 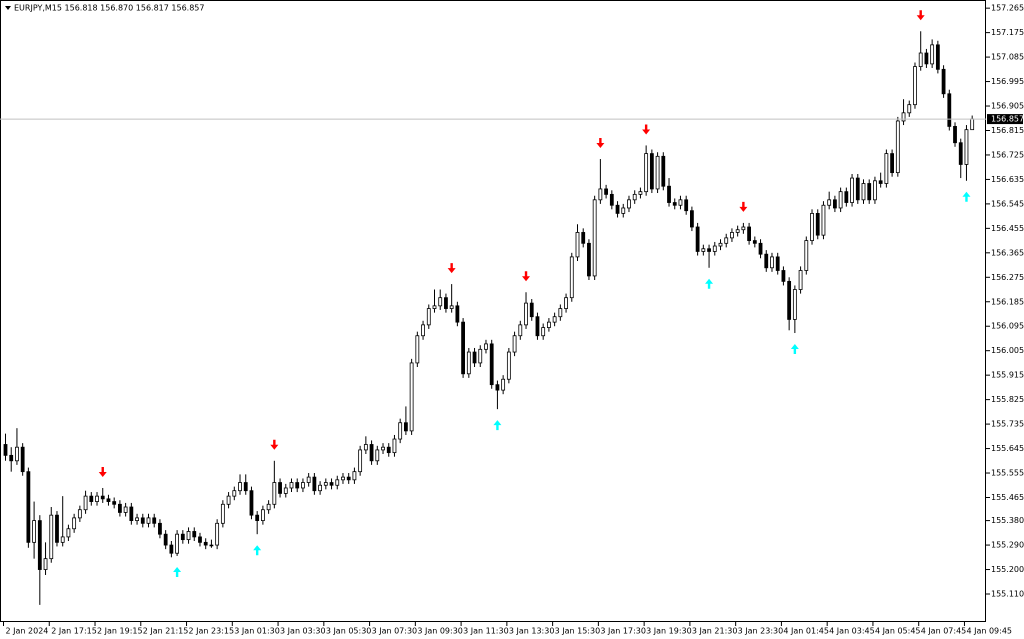 I want to click on x-tick-label: 3 Jan 09:30, so click(x=440, y=631).